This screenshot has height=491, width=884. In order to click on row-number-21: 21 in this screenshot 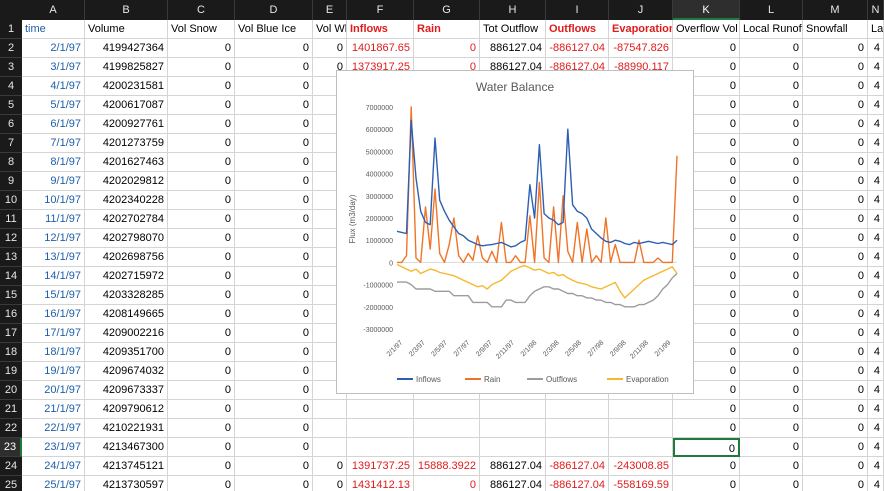, I will do `click(11, 409)`.